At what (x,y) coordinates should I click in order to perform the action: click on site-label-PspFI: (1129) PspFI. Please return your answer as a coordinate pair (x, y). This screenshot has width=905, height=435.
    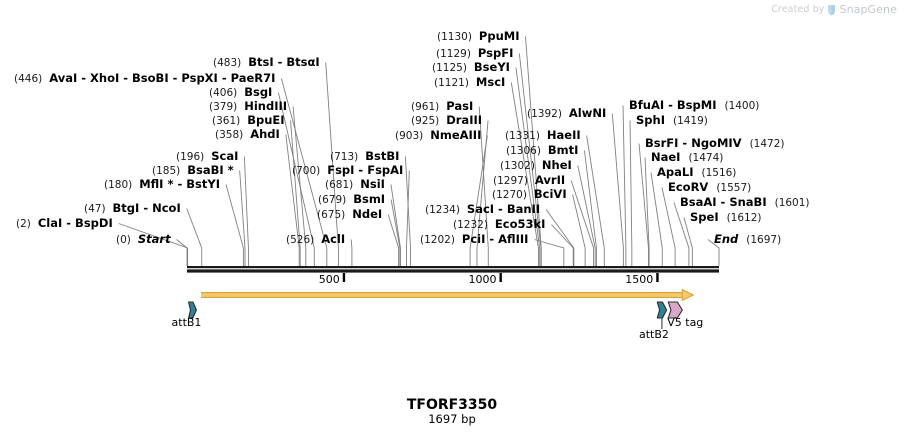
    Looking at the image, I should click on (474, 53).